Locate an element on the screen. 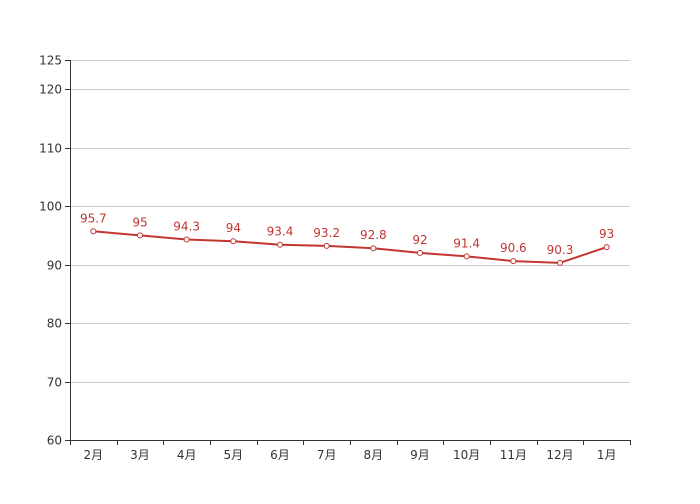 This screenshot has height=504, width=700. y-tick-label: 90 is located at coordinates (54, 266).